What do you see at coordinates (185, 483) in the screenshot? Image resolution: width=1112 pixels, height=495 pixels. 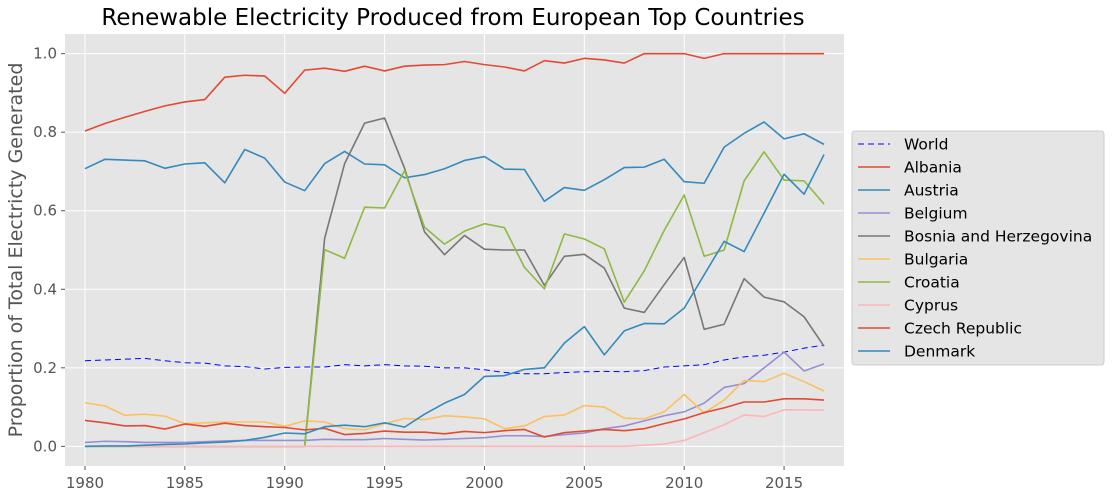 I see `x-tick-label: 1985` at bounding box center [185, 483].